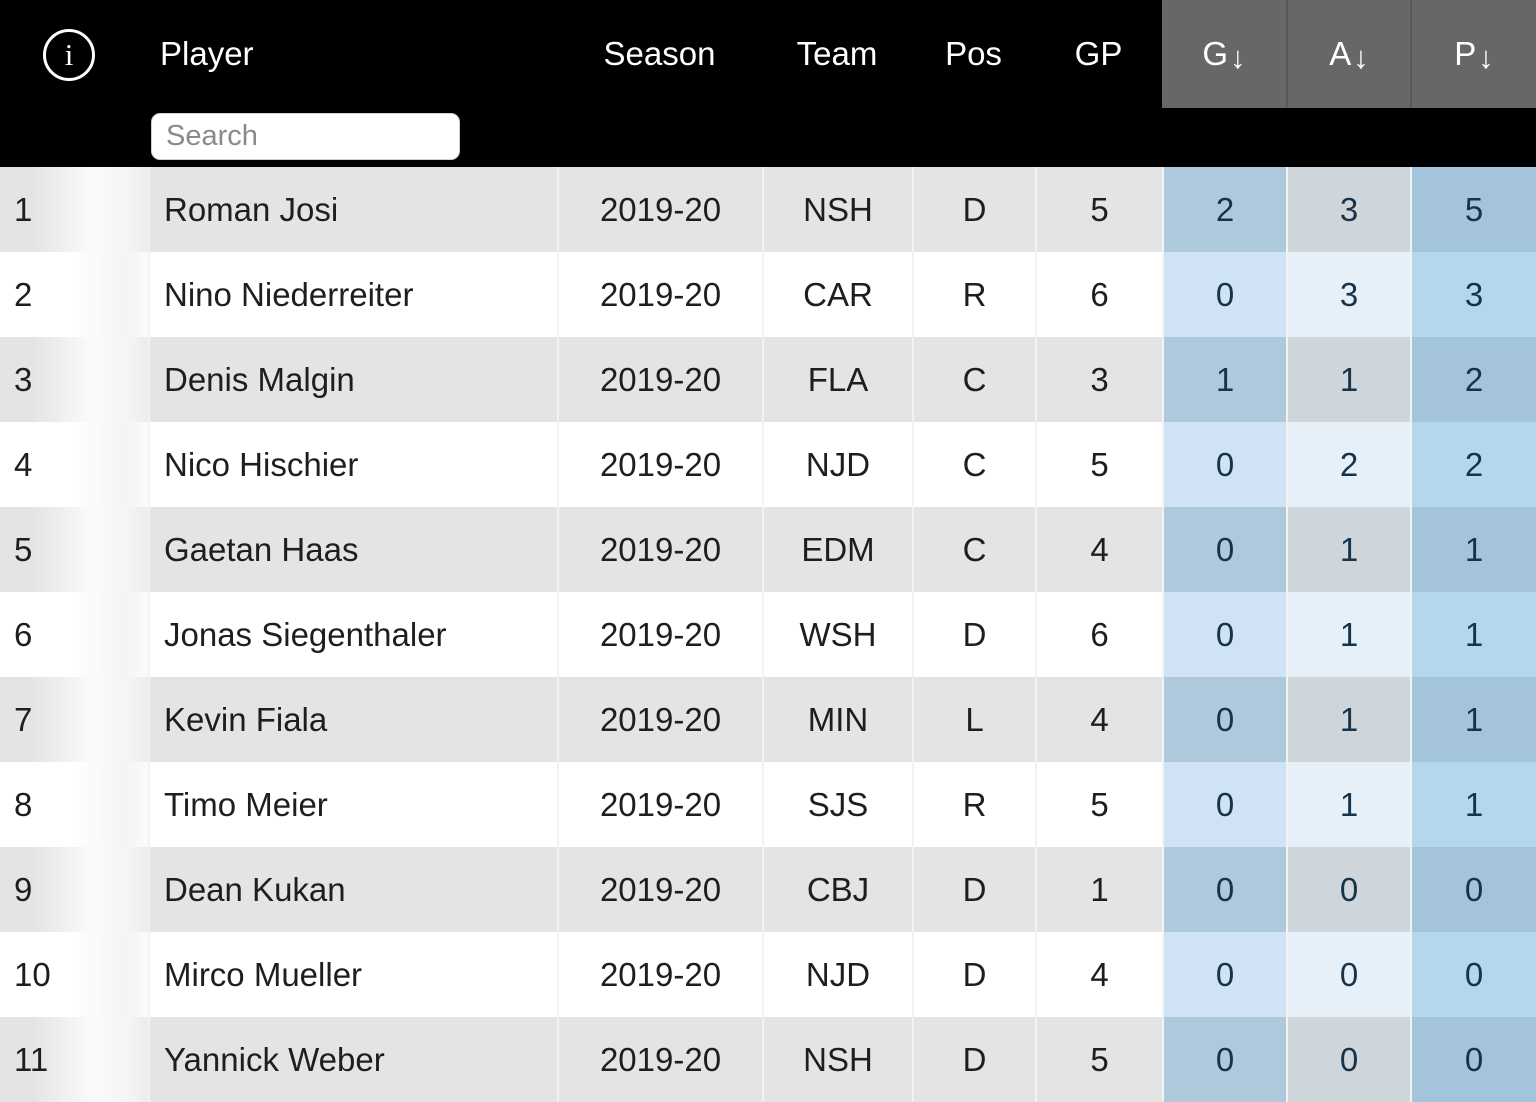  What do you see at coordinates (352, 719) in the screenshot?
I see `cell-player: Kevin Fiala` at bounding box center [352, 719].